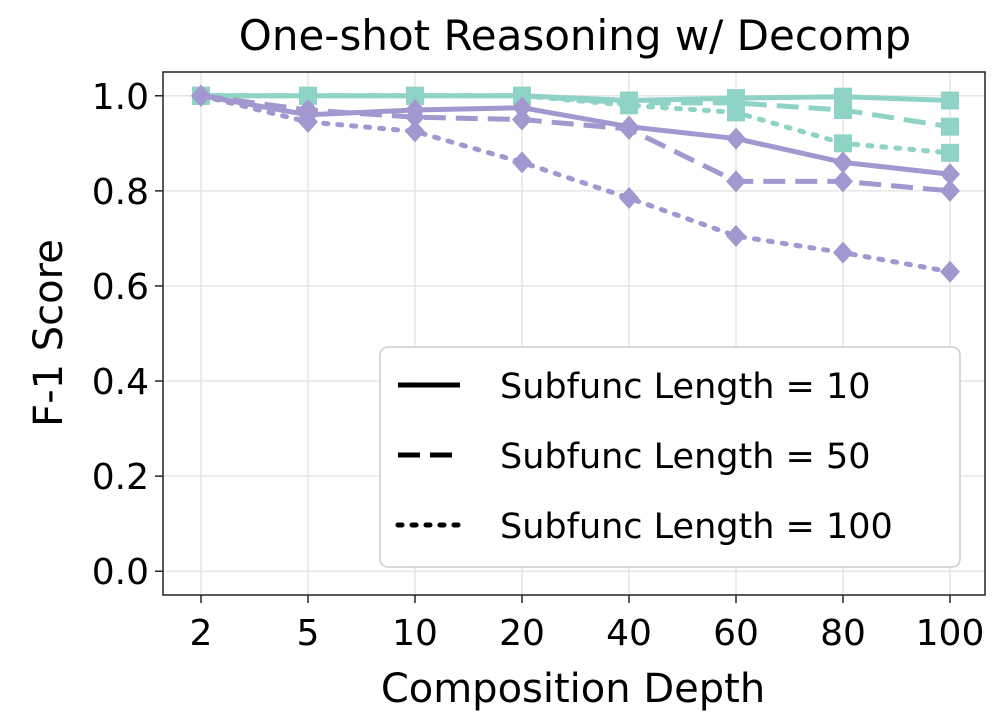  Describe the element at coordinates (308, 633) in the screenshot. I see `x-tick-label: 5` at that location.